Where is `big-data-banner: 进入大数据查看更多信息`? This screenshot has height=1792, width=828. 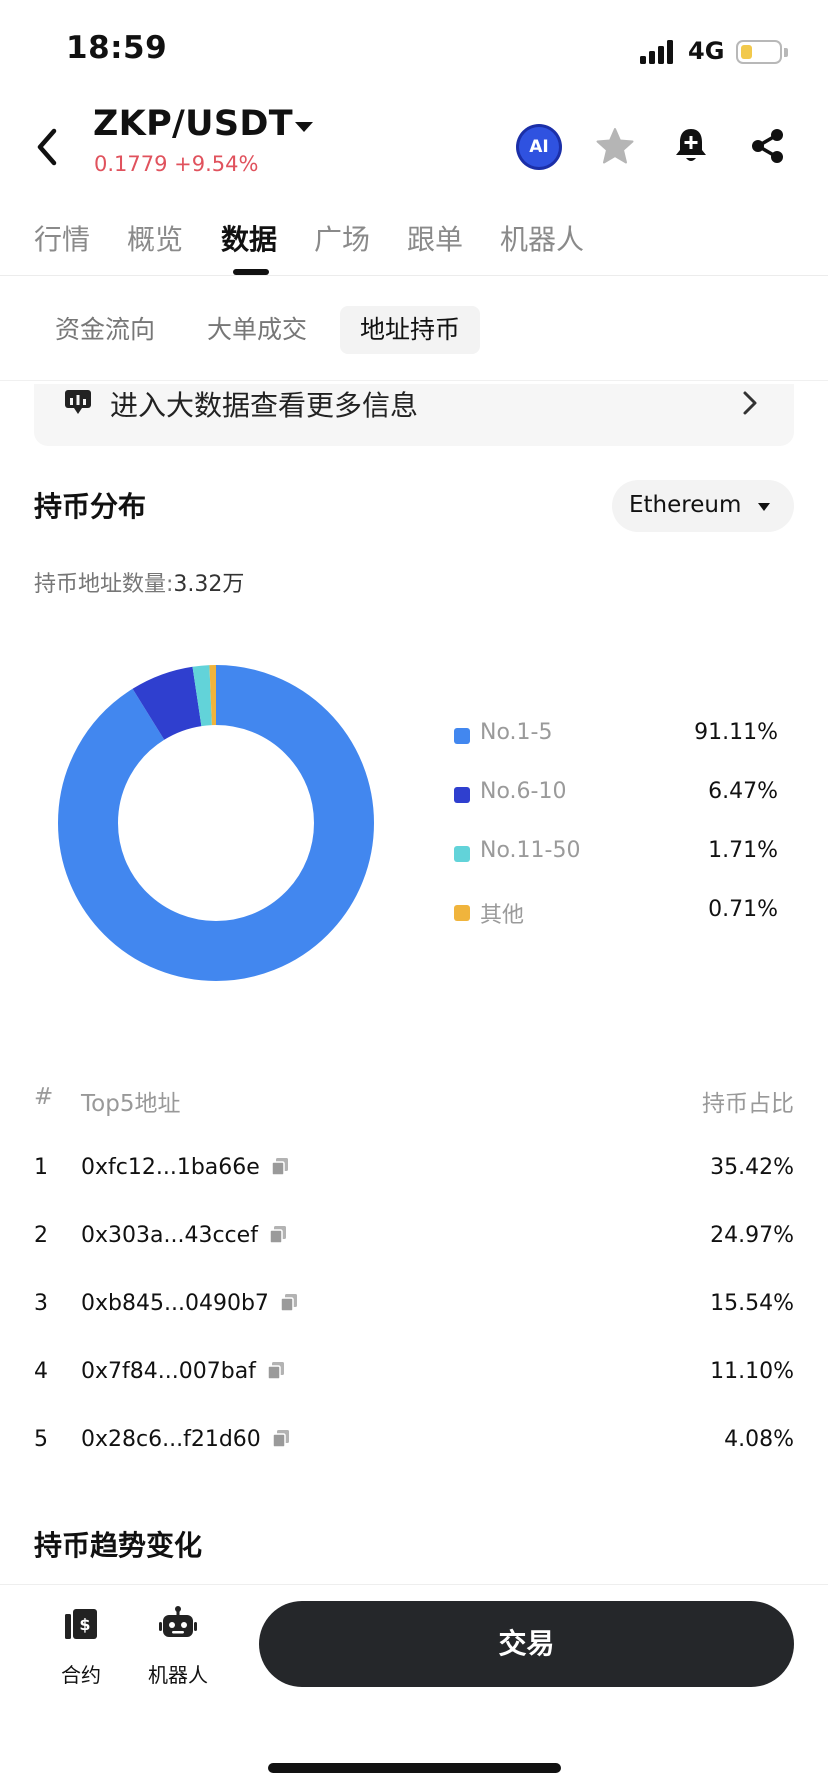 big-data-banner: 进入大数据查看更多信息 is located at coordinates (414, 415).